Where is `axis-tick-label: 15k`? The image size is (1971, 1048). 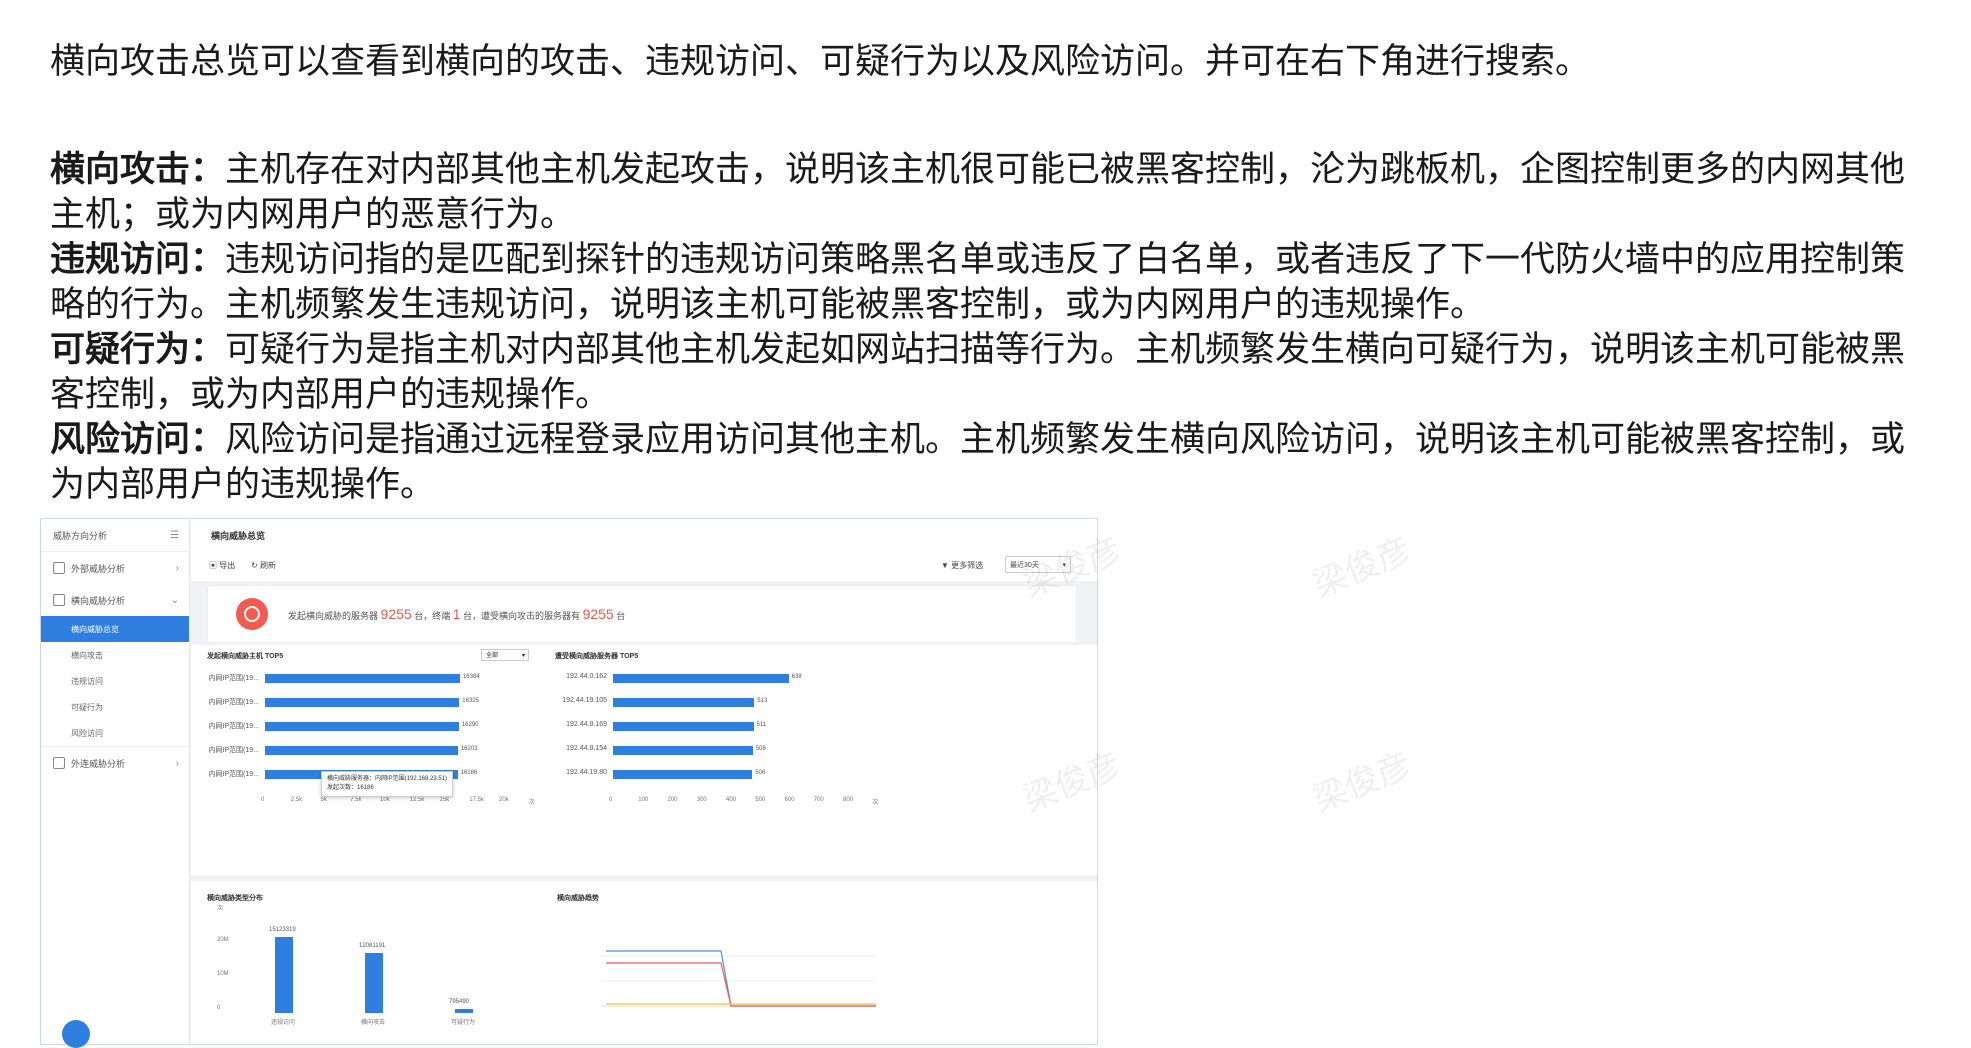
axis-tick-label: 15k is located at coordinates (444, 800).